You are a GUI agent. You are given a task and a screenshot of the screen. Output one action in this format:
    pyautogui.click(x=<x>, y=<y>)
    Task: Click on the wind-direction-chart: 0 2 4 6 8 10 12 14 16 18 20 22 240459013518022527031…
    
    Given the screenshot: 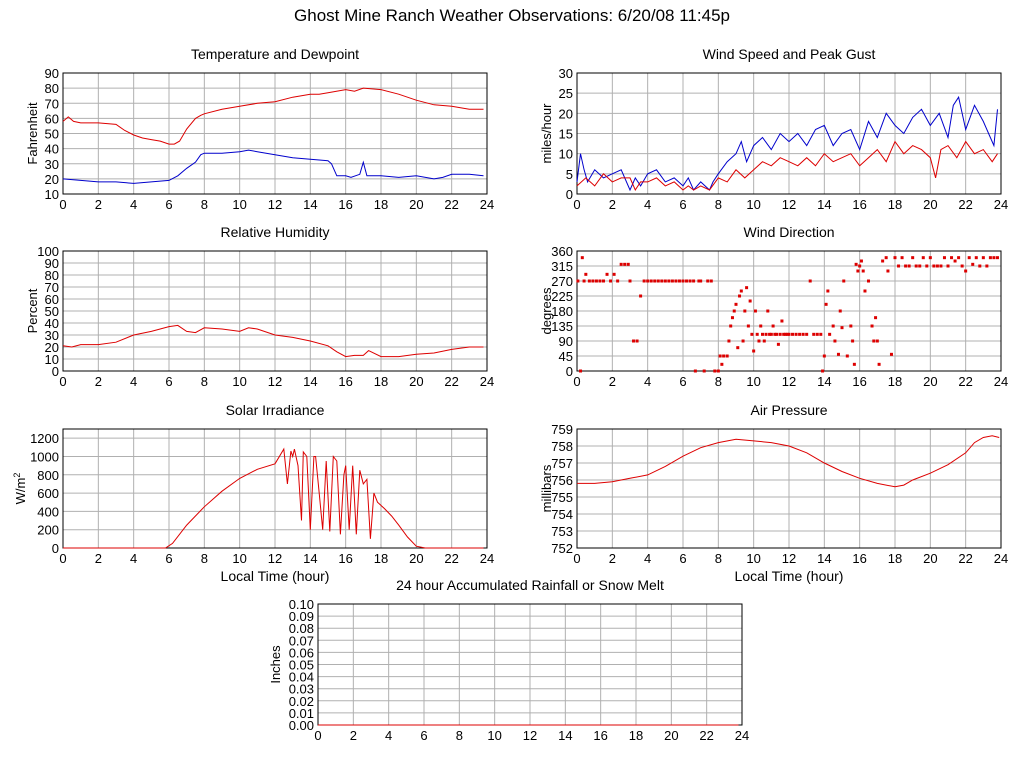 What is the action you would take?
    pyautogui.click(x=773, y=306)
    